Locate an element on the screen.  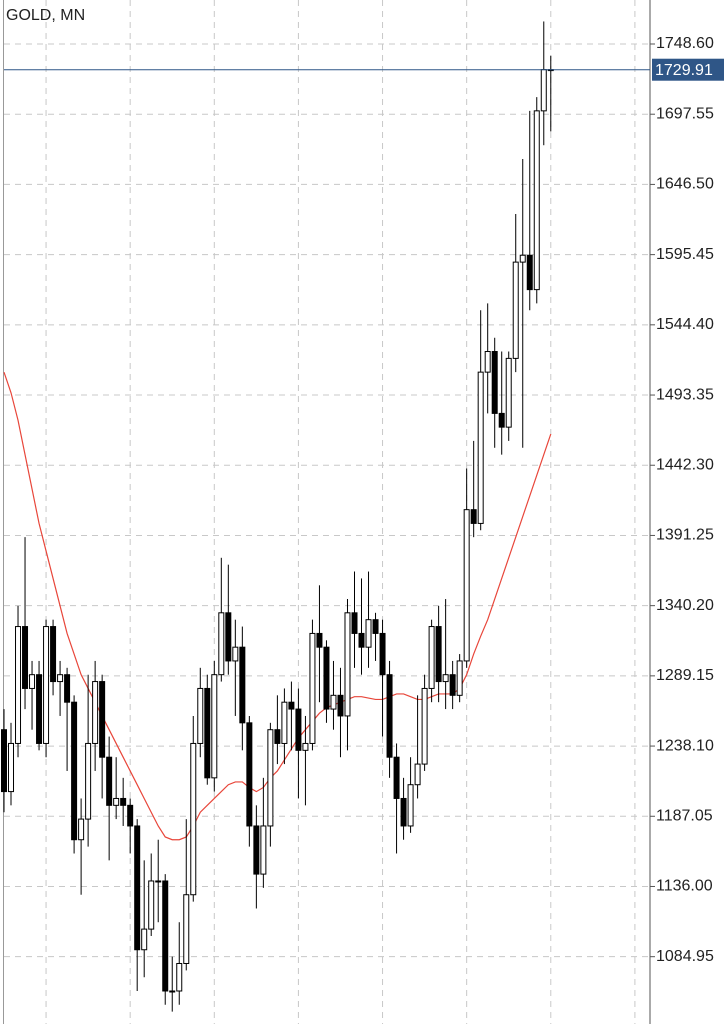
y-tick-label: 1136.00 is located at coordinates (684, 886).